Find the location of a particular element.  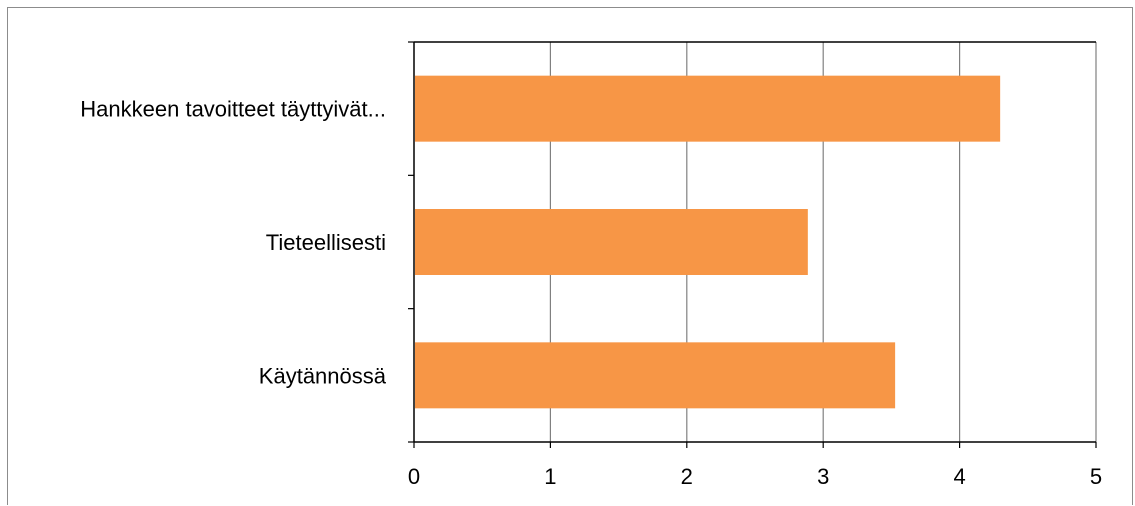

x-tick-label: 5 is located at coordinates (1096, 476).